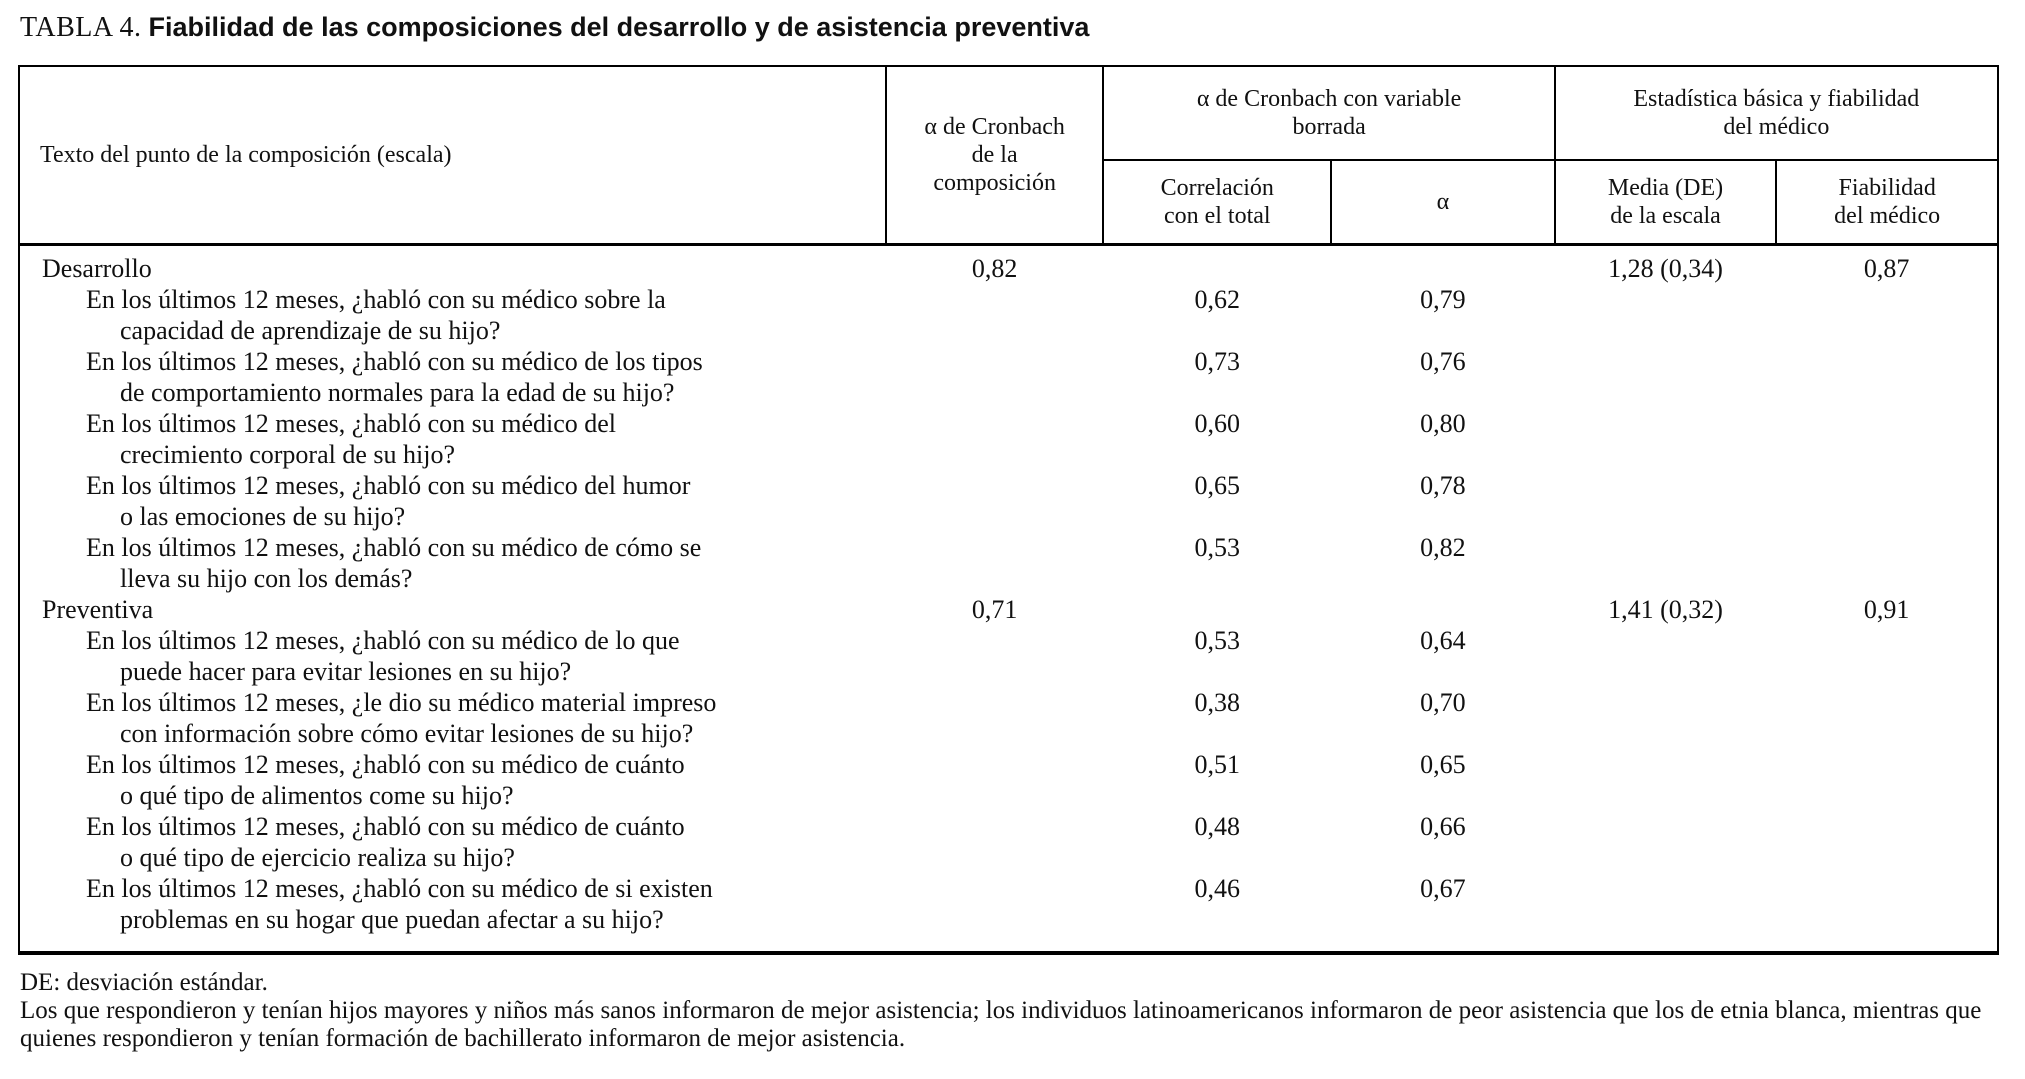 This screenshot has height=1079, width=2025. I want to click on alpha-composite-cell: 0,71, so click(994, 609).